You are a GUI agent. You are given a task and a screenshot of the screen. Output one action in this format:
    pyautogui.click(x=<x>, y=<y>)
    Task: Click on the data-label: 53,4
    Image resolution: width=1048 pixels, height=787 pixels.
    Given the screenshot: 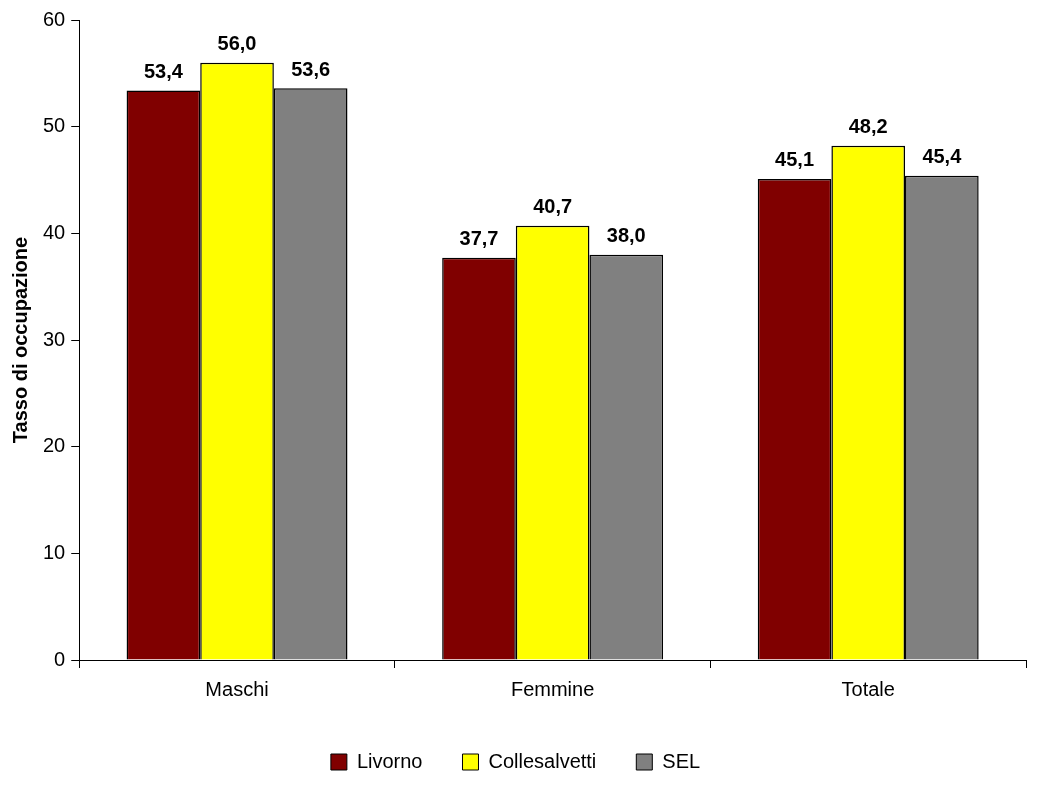 What is the action you would take?
    pyautogui.click(x=163, y=70)
    